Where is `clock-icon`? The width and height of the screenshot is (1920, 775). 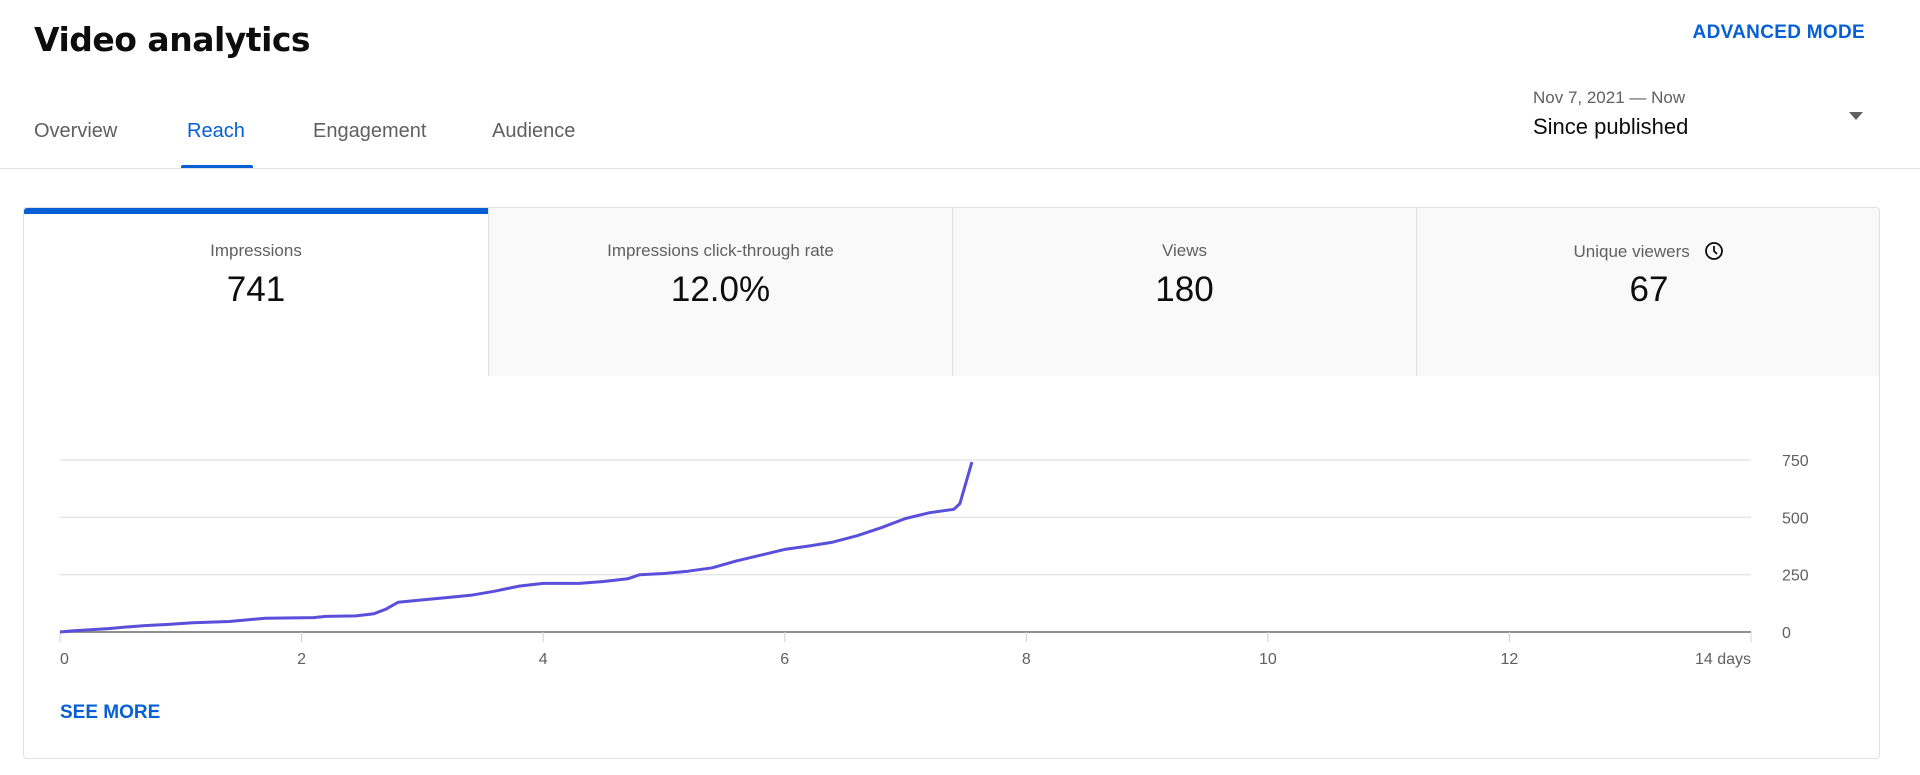
clock-icon is located at coordinates (1714, 251).